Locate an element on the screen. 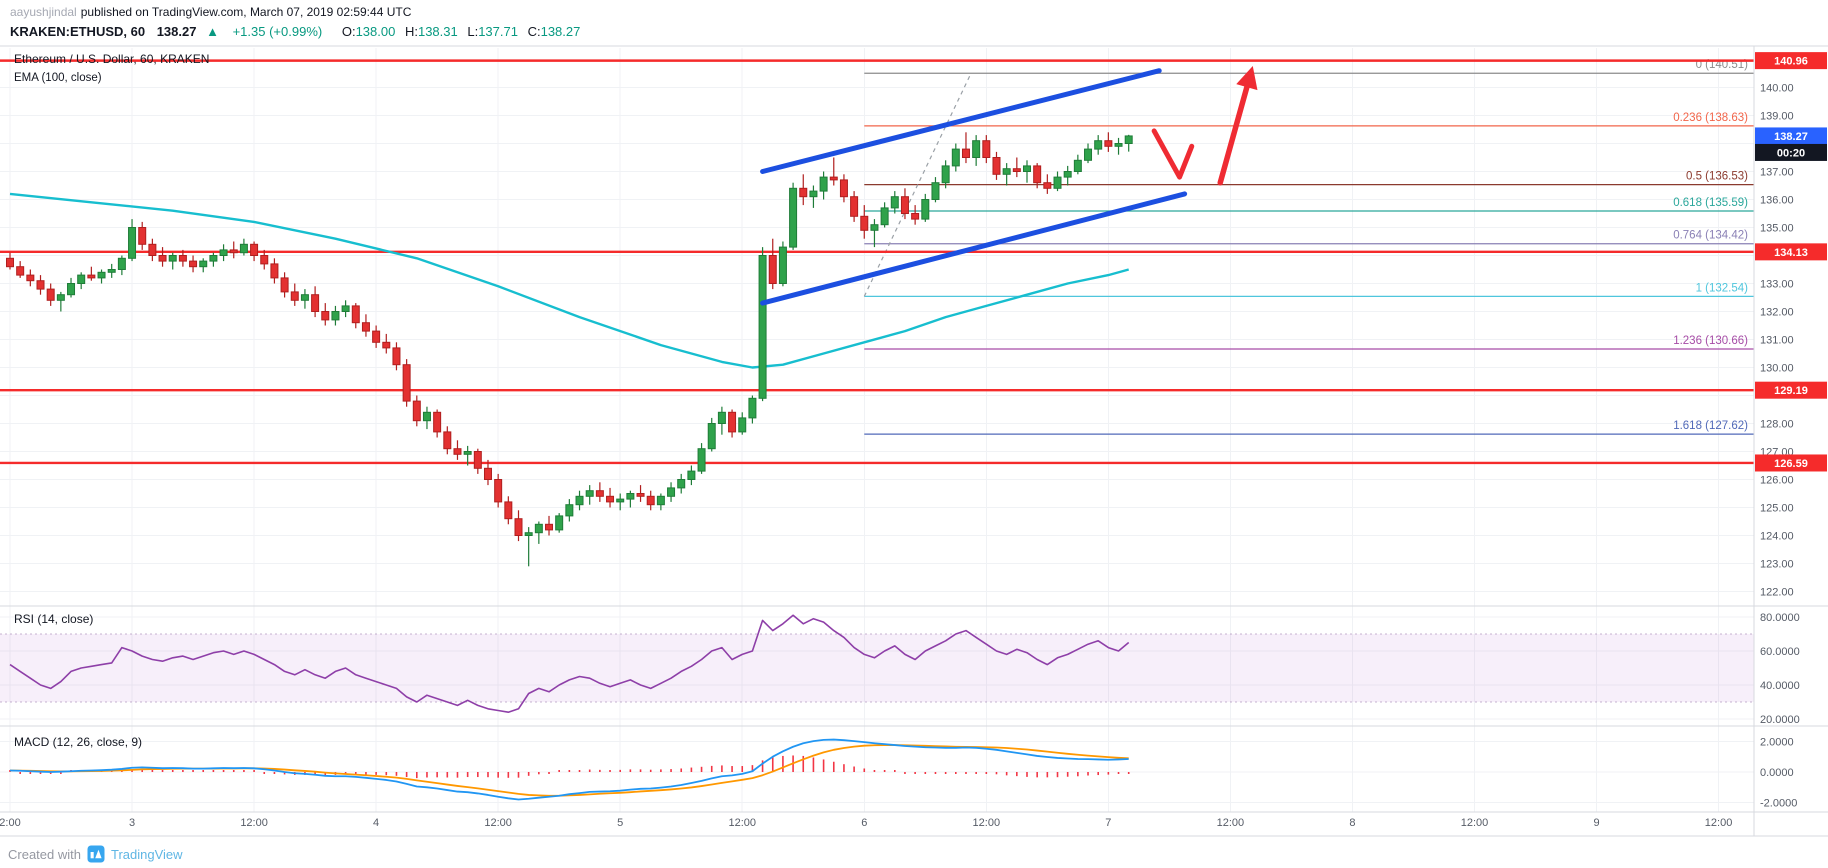  footer: Created with TradingView is located at coordinates (95, 854).